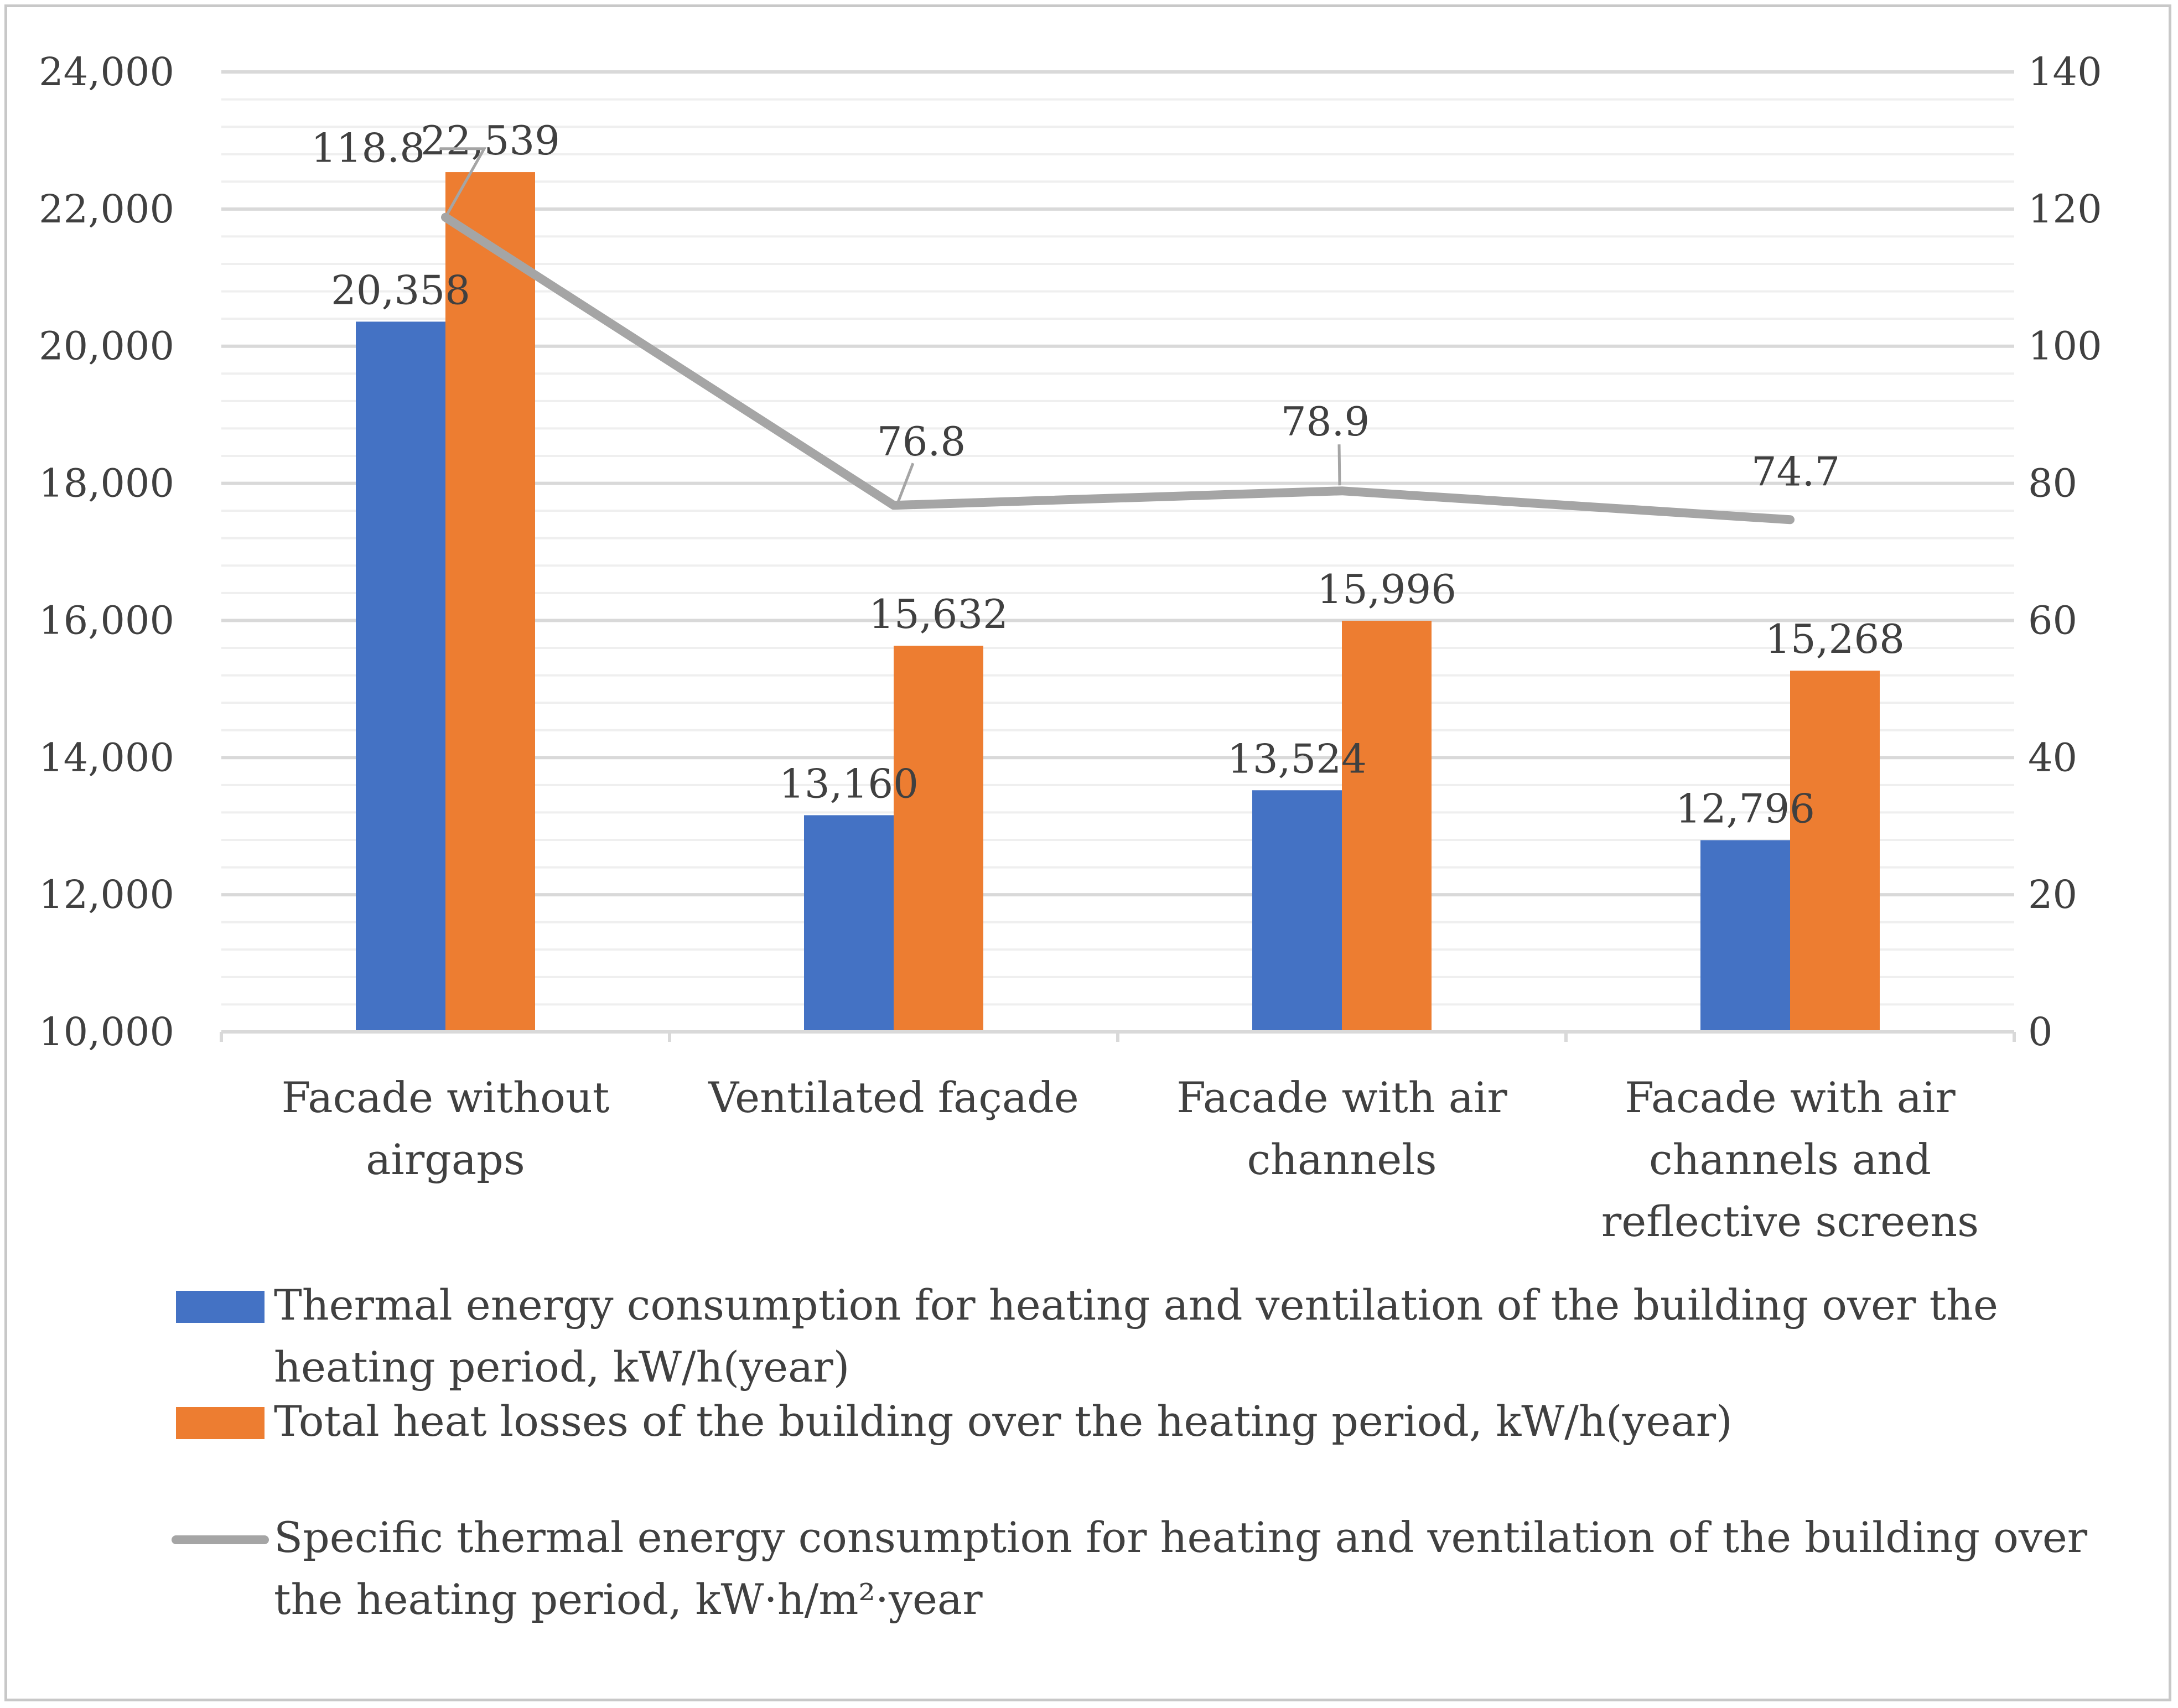 Image resolution: width=2178 pixels, height=1708 pixels. Describe the element at coordinates (2065, 72) in the screenshot. I see `right-axis-tick-label: 140` at that location.